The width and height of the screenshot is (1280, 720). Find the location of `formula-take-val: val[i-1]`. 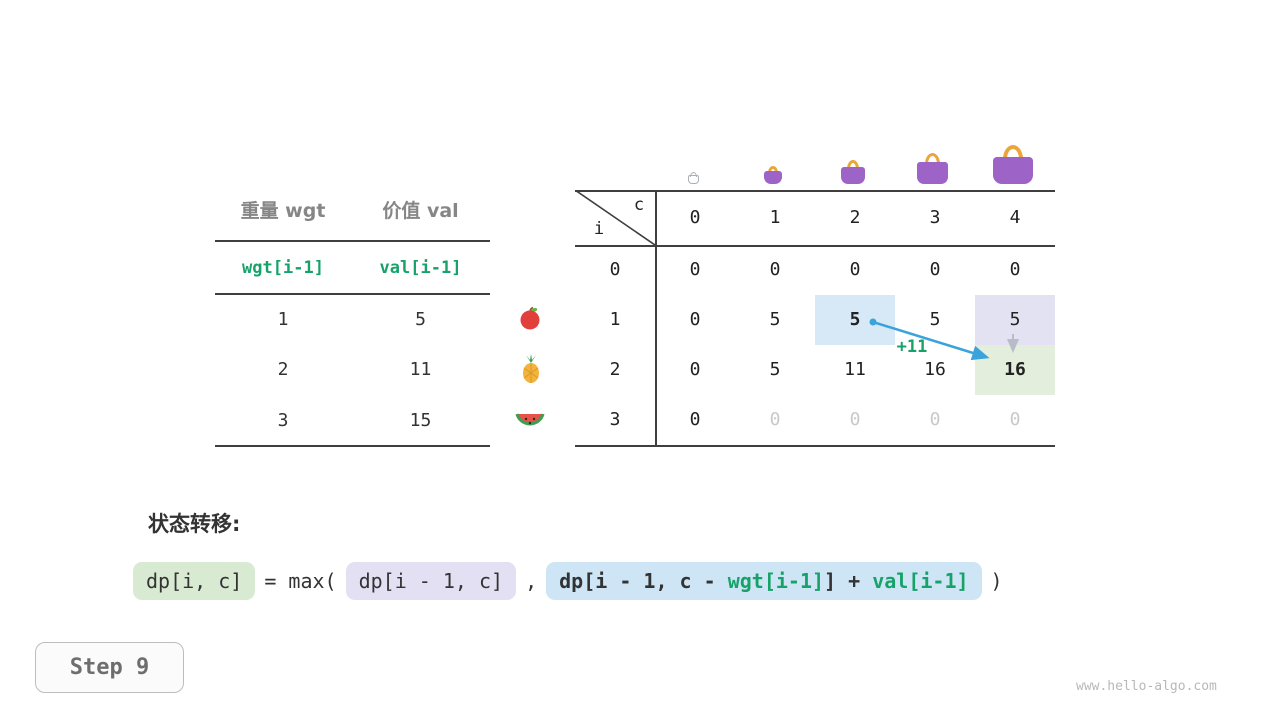

formula-take-val: val[i-1] is located at coordinates (920, 581).